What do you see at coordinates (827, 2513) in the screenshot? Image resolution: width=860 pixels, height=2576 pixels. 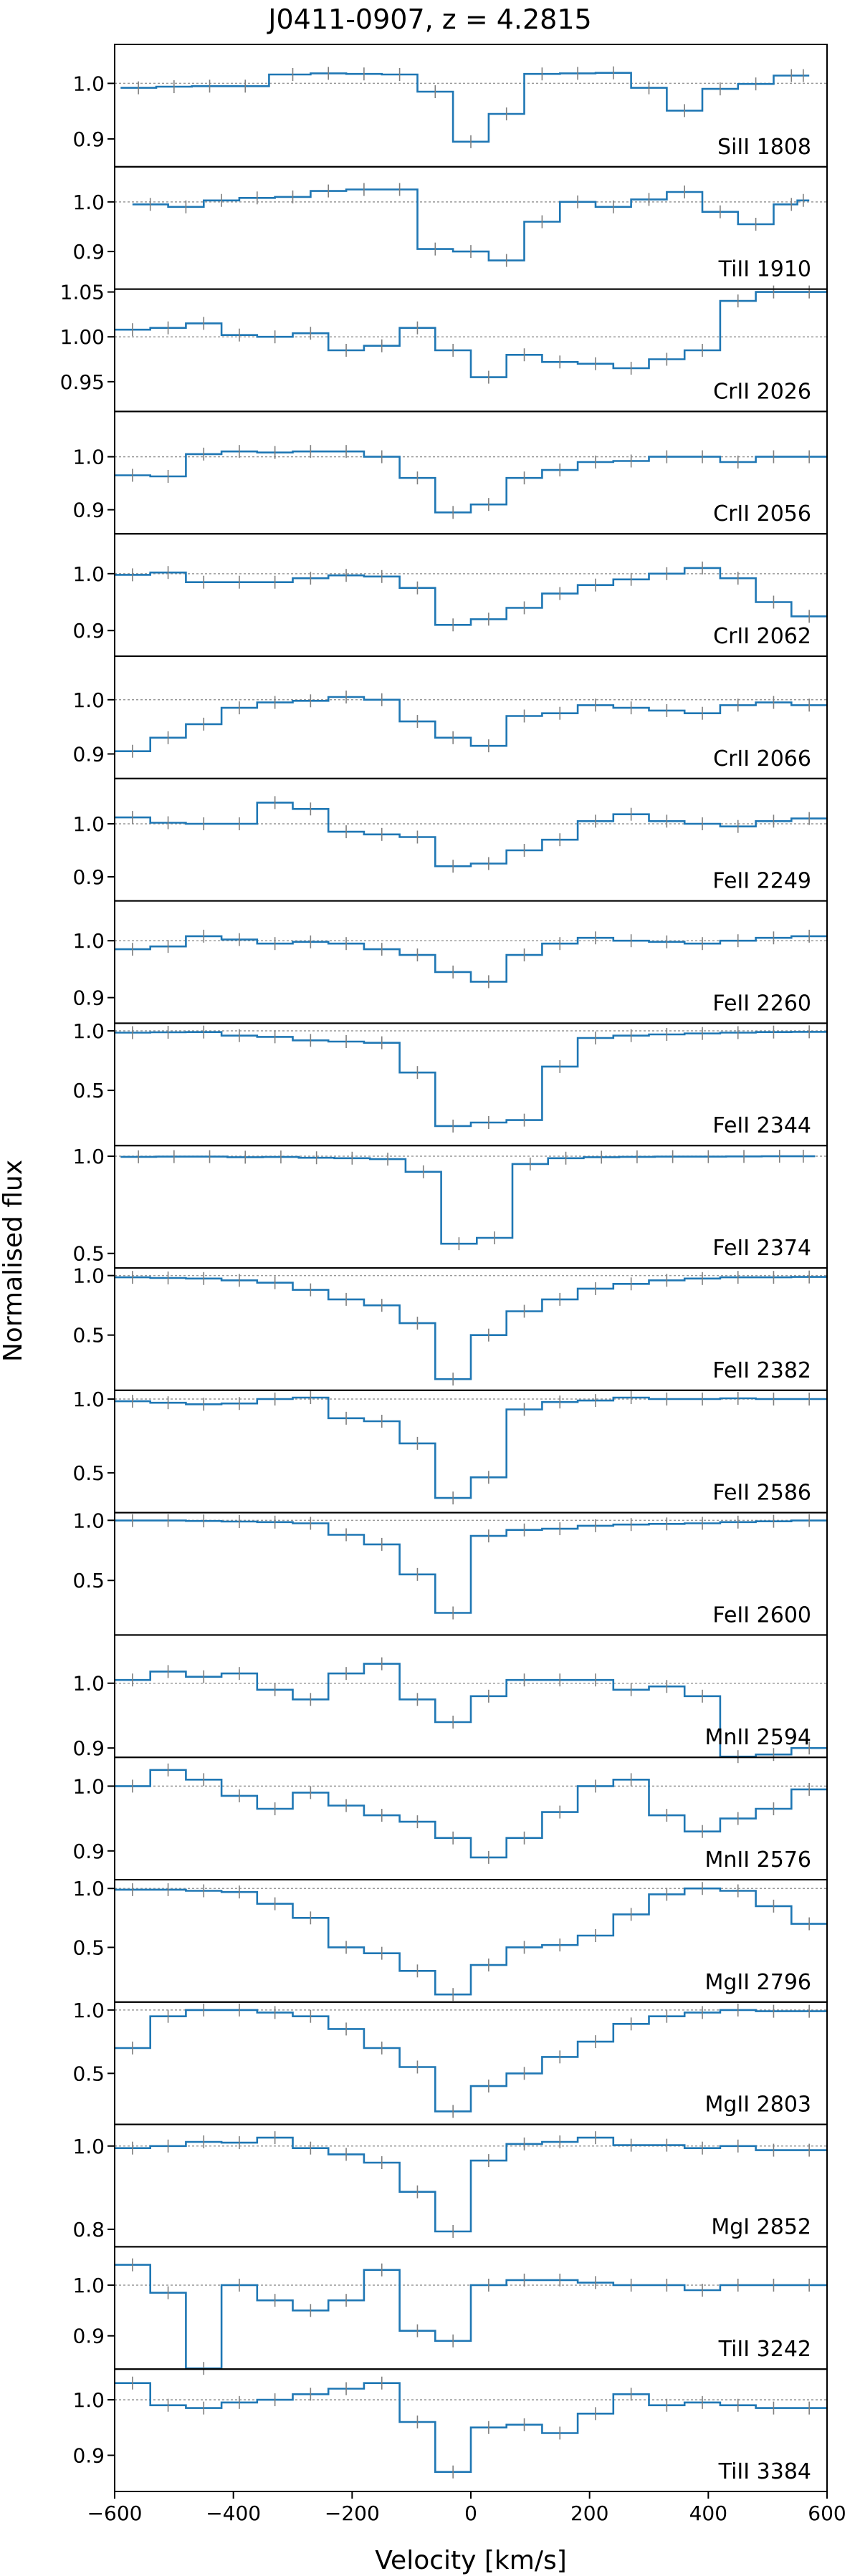 I see `x-tick-label: 600` at bounding box center [827, 2513].